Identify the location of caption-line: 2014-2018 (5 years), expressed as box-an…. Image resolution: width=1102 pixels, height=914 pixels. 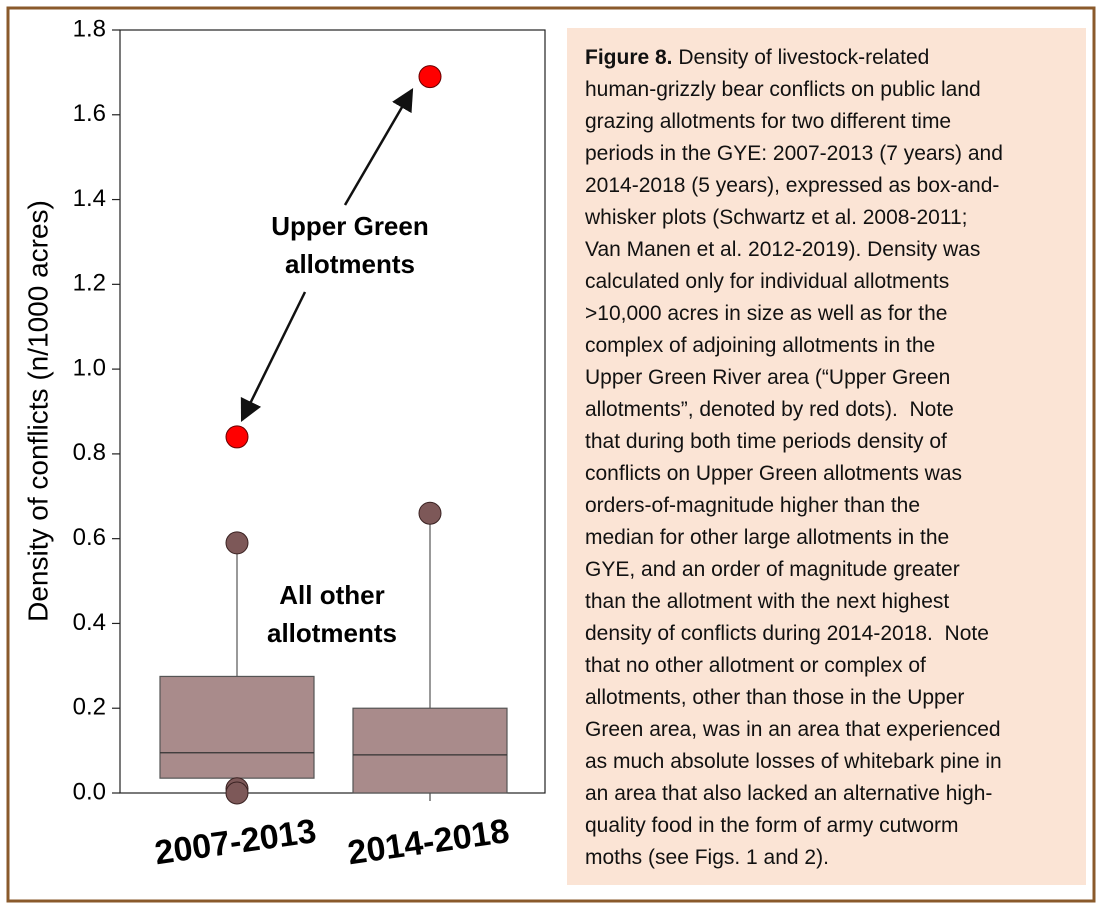
(792, 185).